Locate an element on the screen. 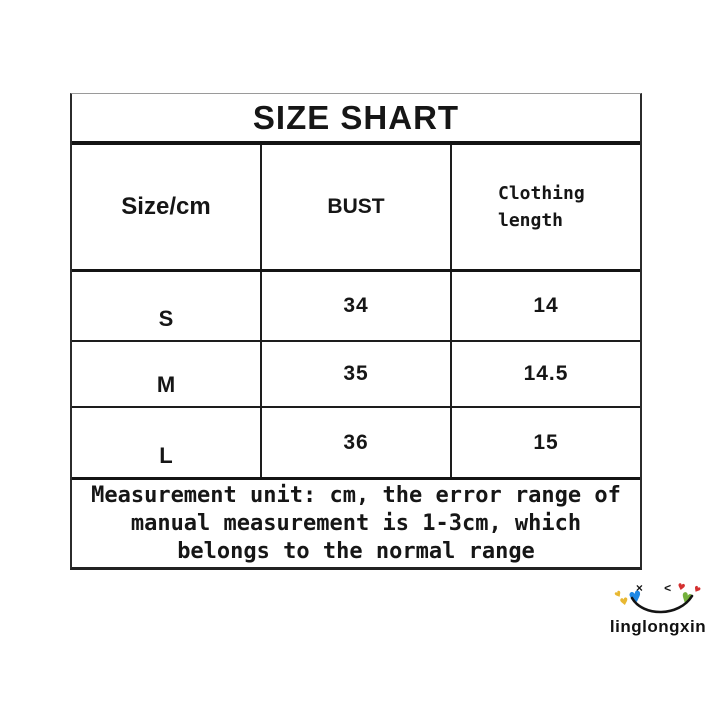 This screenshot has width=711, height=711. measurement-note-line: belongs to the normal range is located at coordinates (356, 551).